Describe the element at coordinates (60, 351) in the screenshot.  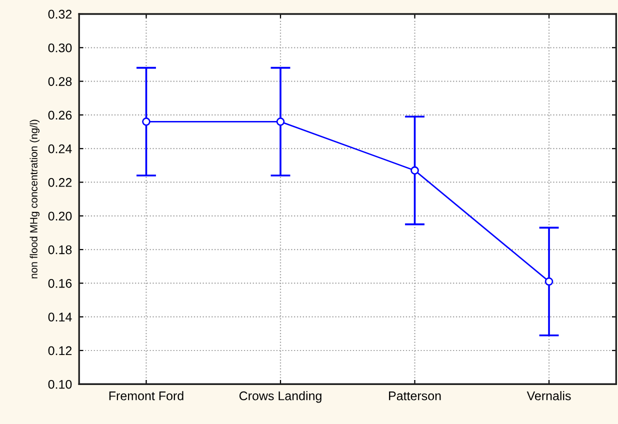
I see `y-tick-label: 0.12` at that location.